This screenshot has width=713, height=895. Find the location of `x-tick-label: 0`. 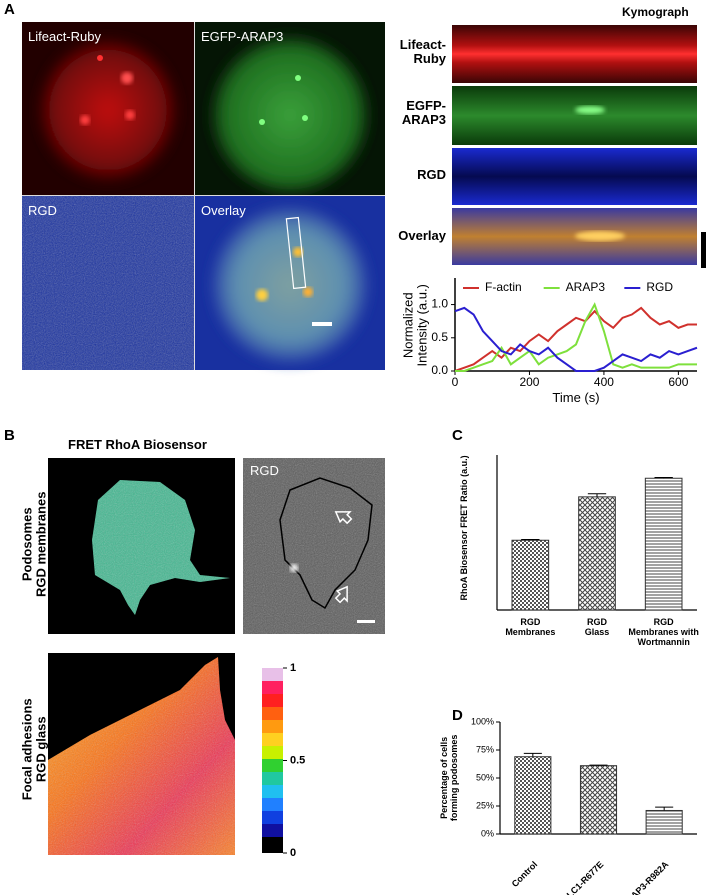

x-tick-label: 0 is located at coordinates (455, 382).